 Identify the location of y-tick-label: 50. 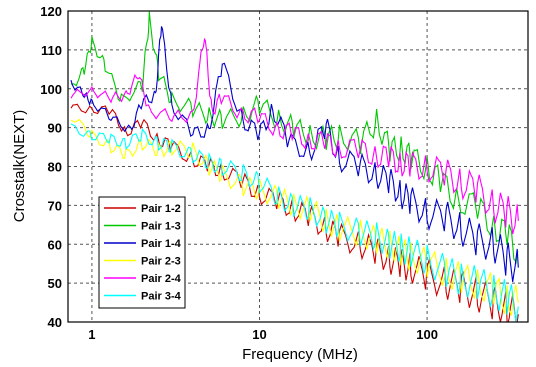
(55, 283).